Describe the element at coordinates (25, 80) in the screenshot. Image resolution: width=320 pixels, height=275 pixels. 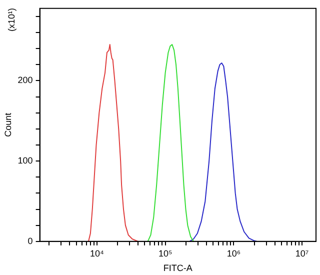
I see `y-tick-label: 200` at that location.